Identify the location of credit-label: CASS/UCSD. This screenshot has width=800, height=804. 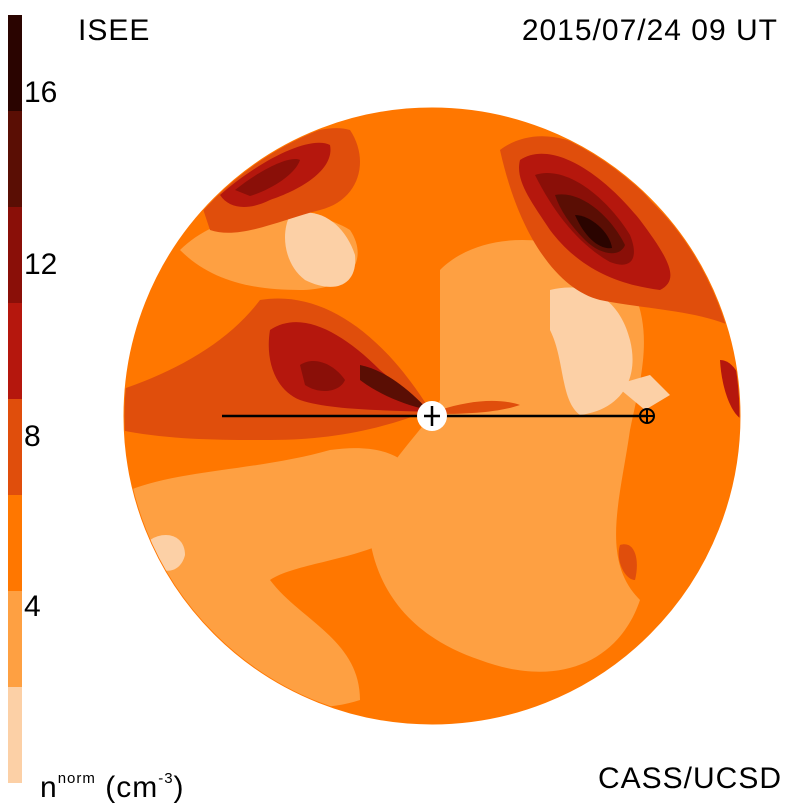
(689, 778).